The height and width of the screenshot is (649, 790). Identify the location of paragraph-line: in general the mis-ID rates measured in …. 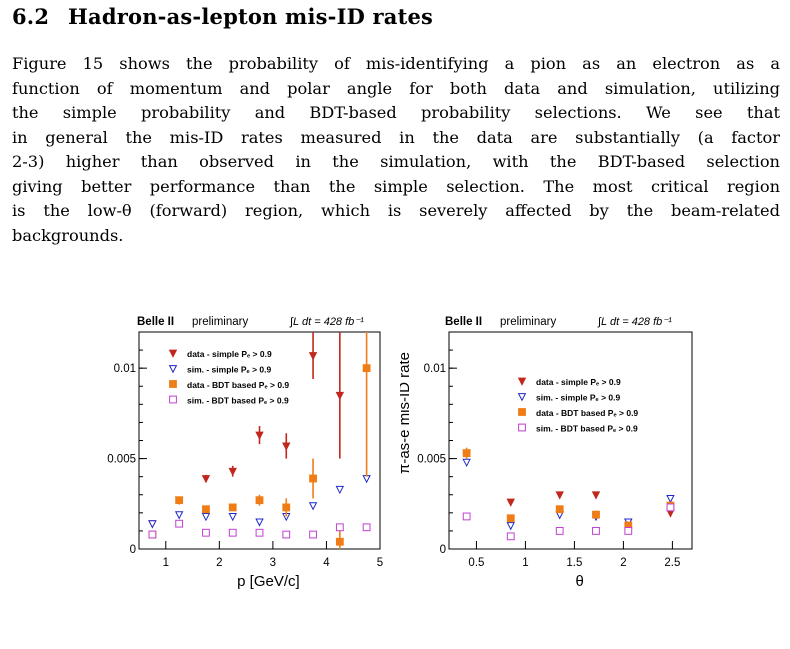
(396, 137).